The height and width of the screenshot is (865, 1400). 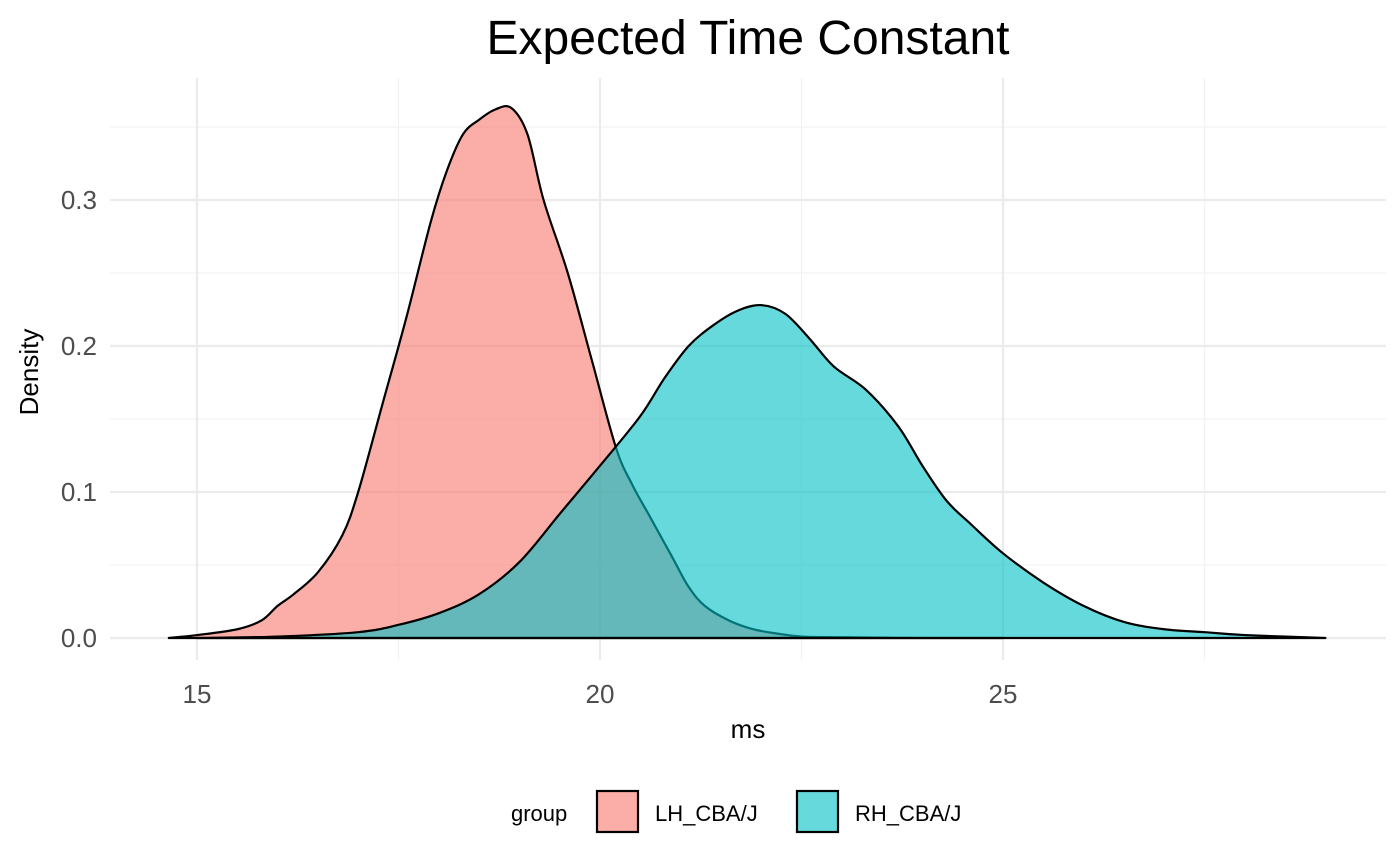 What do you see at coordinates (79, 638) in the screenshot?
I see `y-tick-label: 0.0` at bounding box center [79, 638].